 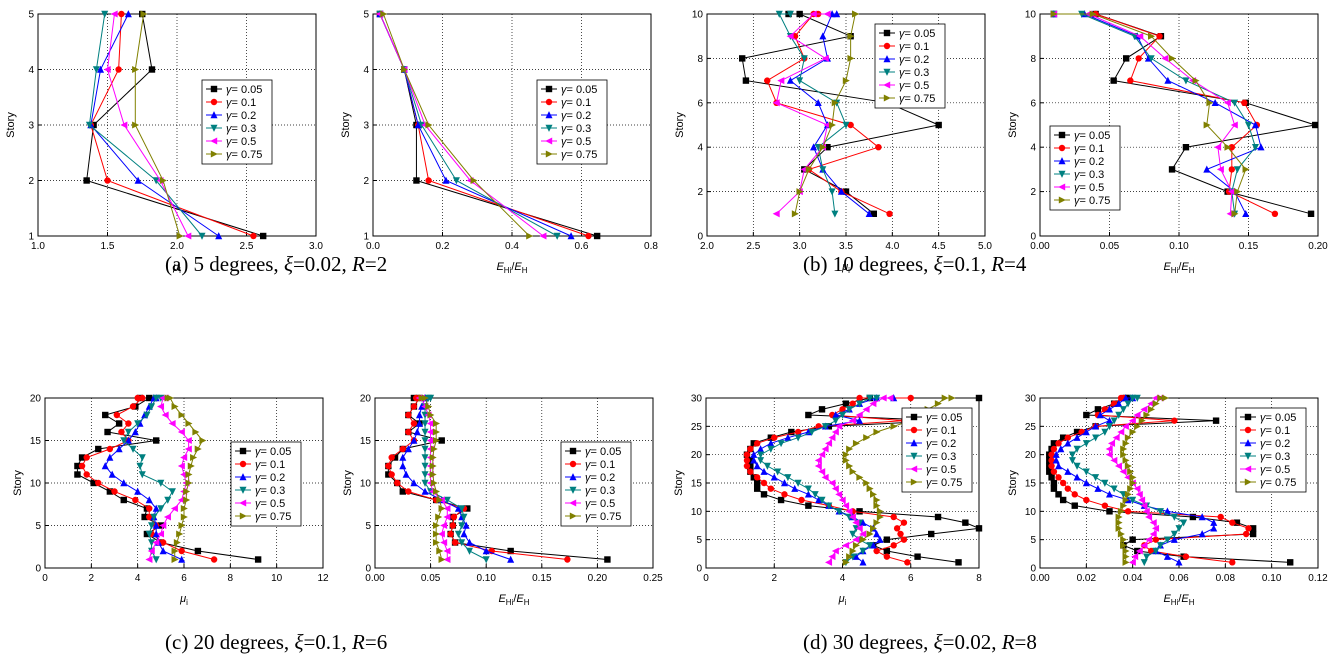 I want to click on x-axis-label: EHi/EH, so click(x=1178, y=268).